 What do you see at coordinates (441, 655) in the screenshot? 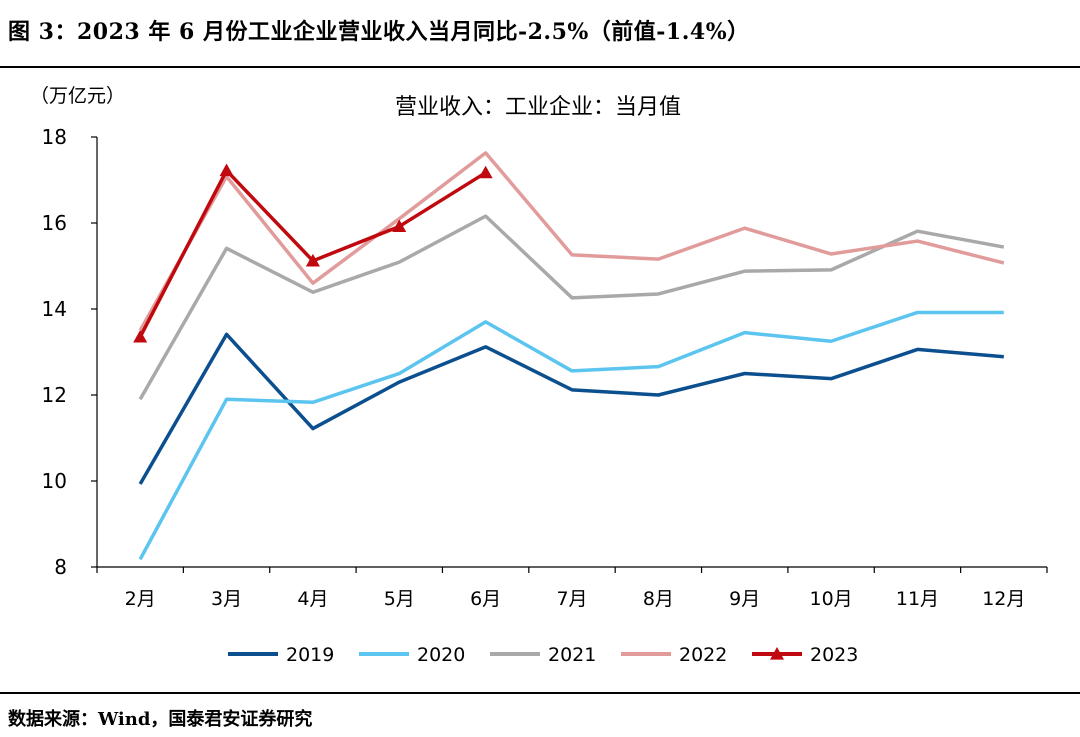
I see `legend-label-2020: 2020` at bounding box center [441, 655].